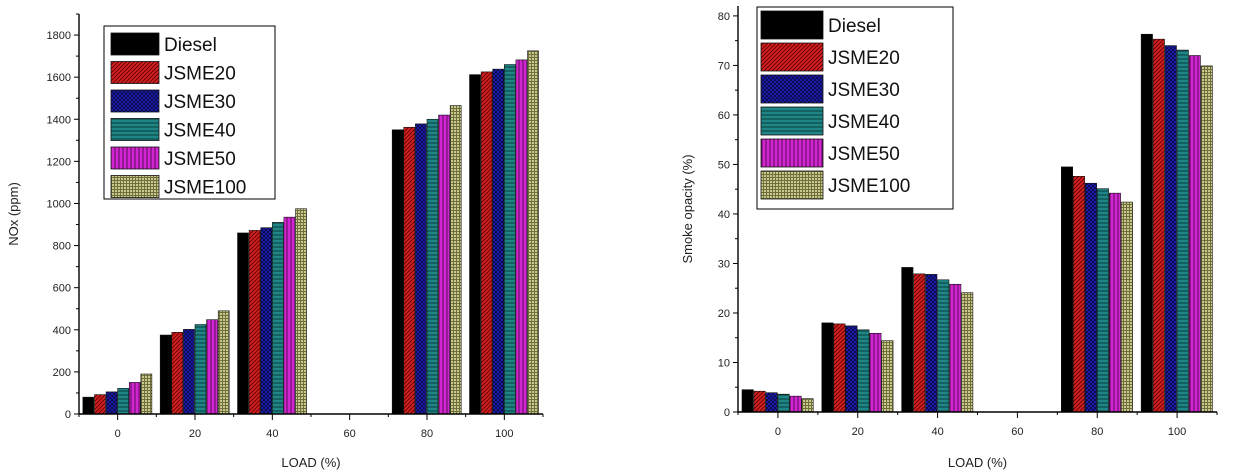  Describe the element at coordinates (869, 186) in the screenshot. I see `legend-label-jsme100: JSME100` at that location.